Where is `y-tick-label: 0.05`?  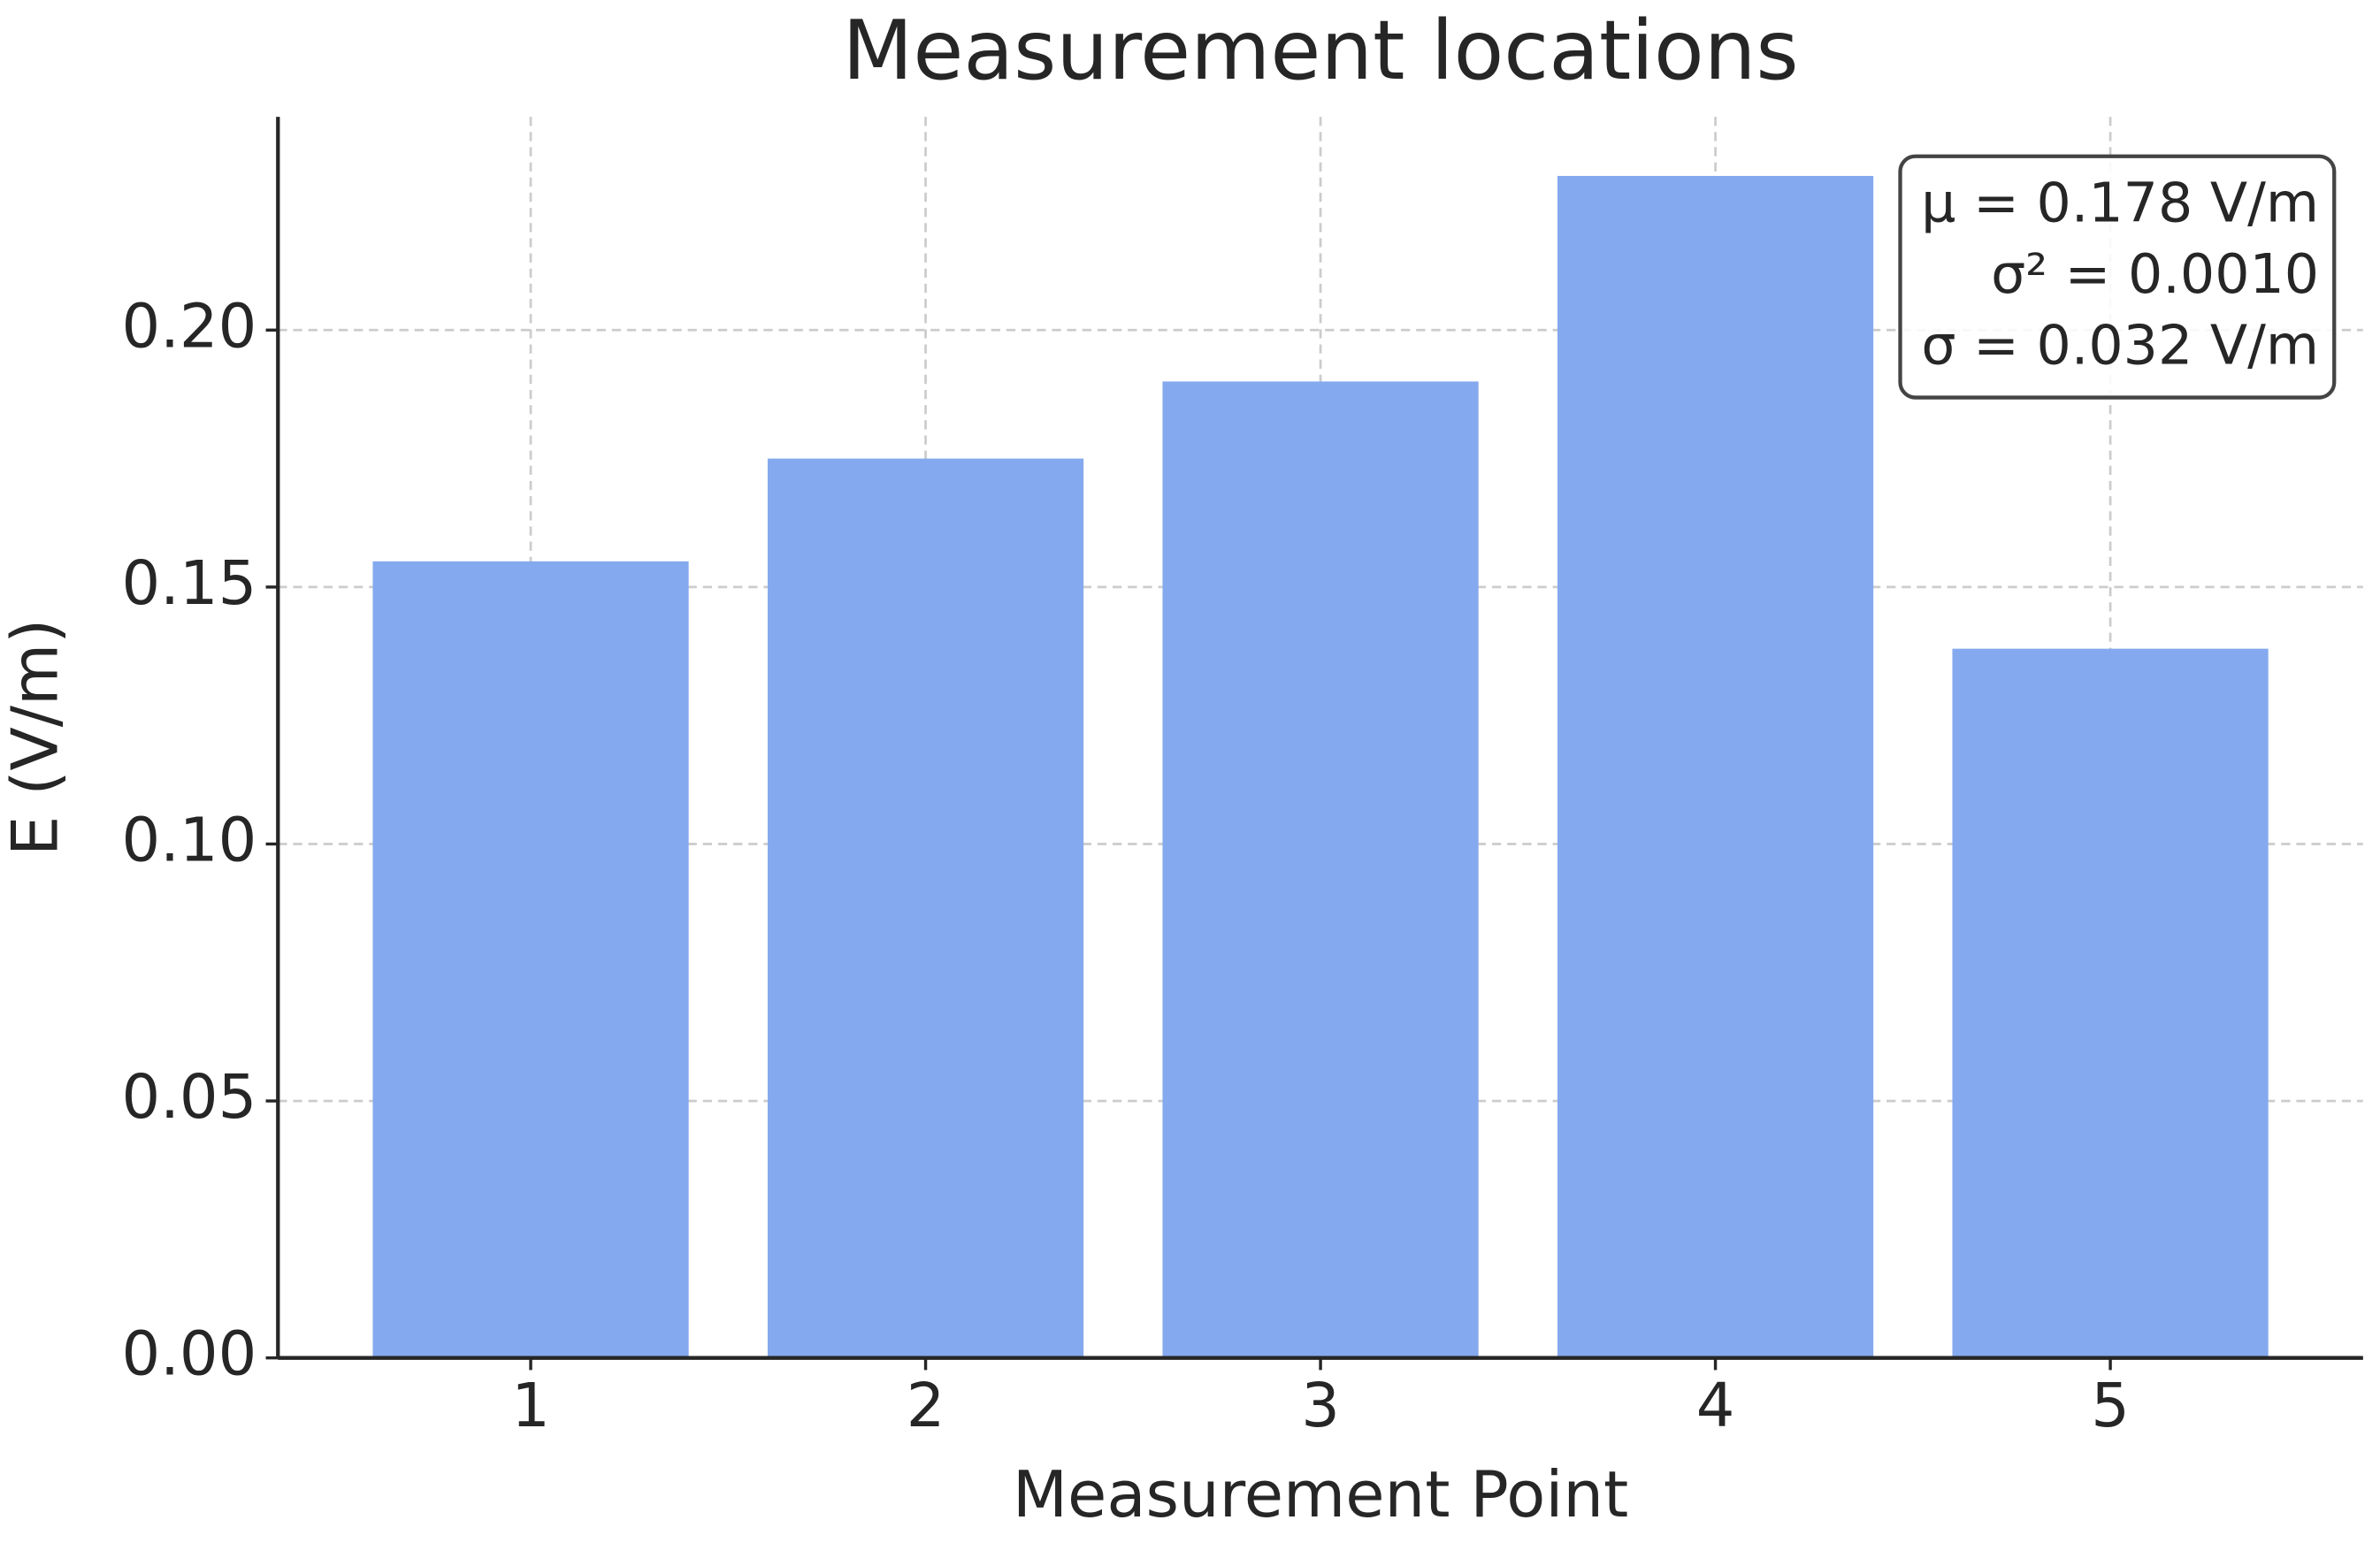 y-tick-label: 0.05 is located at coordinates (188, 1097).